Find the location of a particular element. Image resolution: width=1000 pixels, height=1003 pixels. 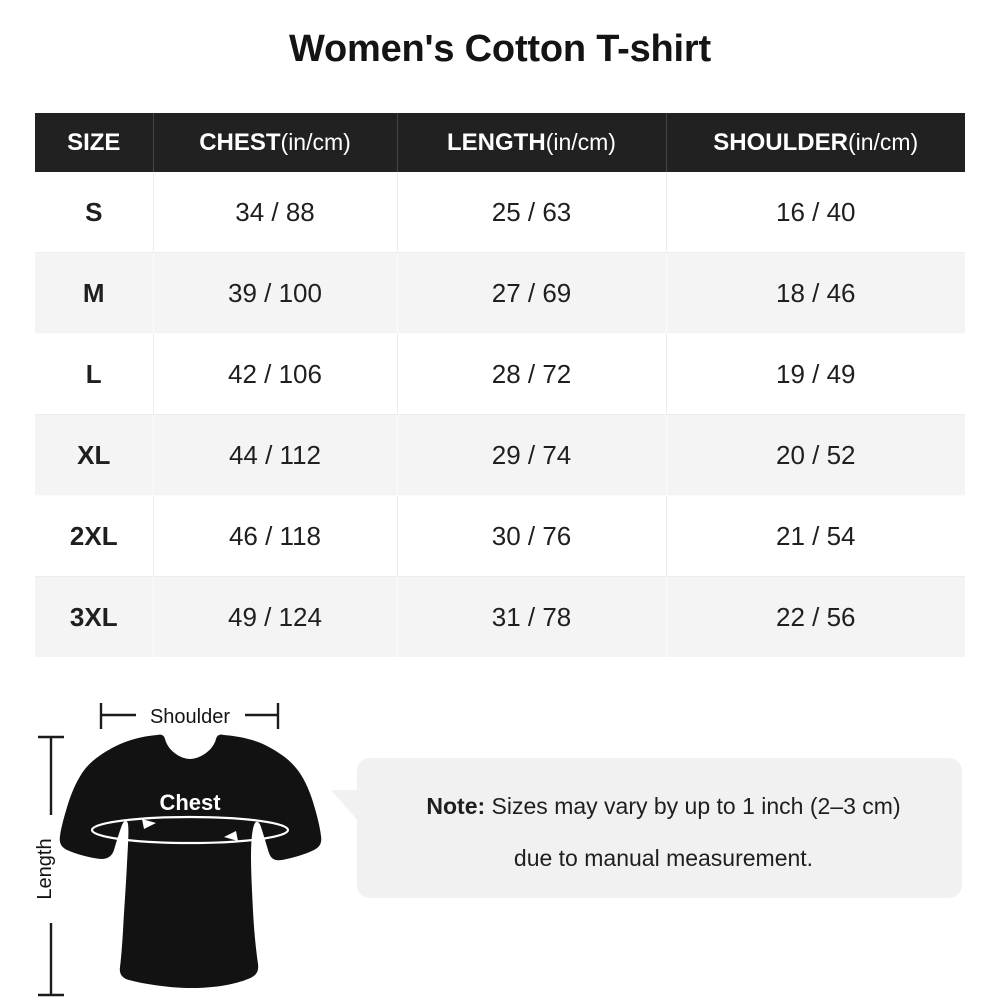

column-header-shoulder-label: SHOULDER is located at coordinates (780, 142).